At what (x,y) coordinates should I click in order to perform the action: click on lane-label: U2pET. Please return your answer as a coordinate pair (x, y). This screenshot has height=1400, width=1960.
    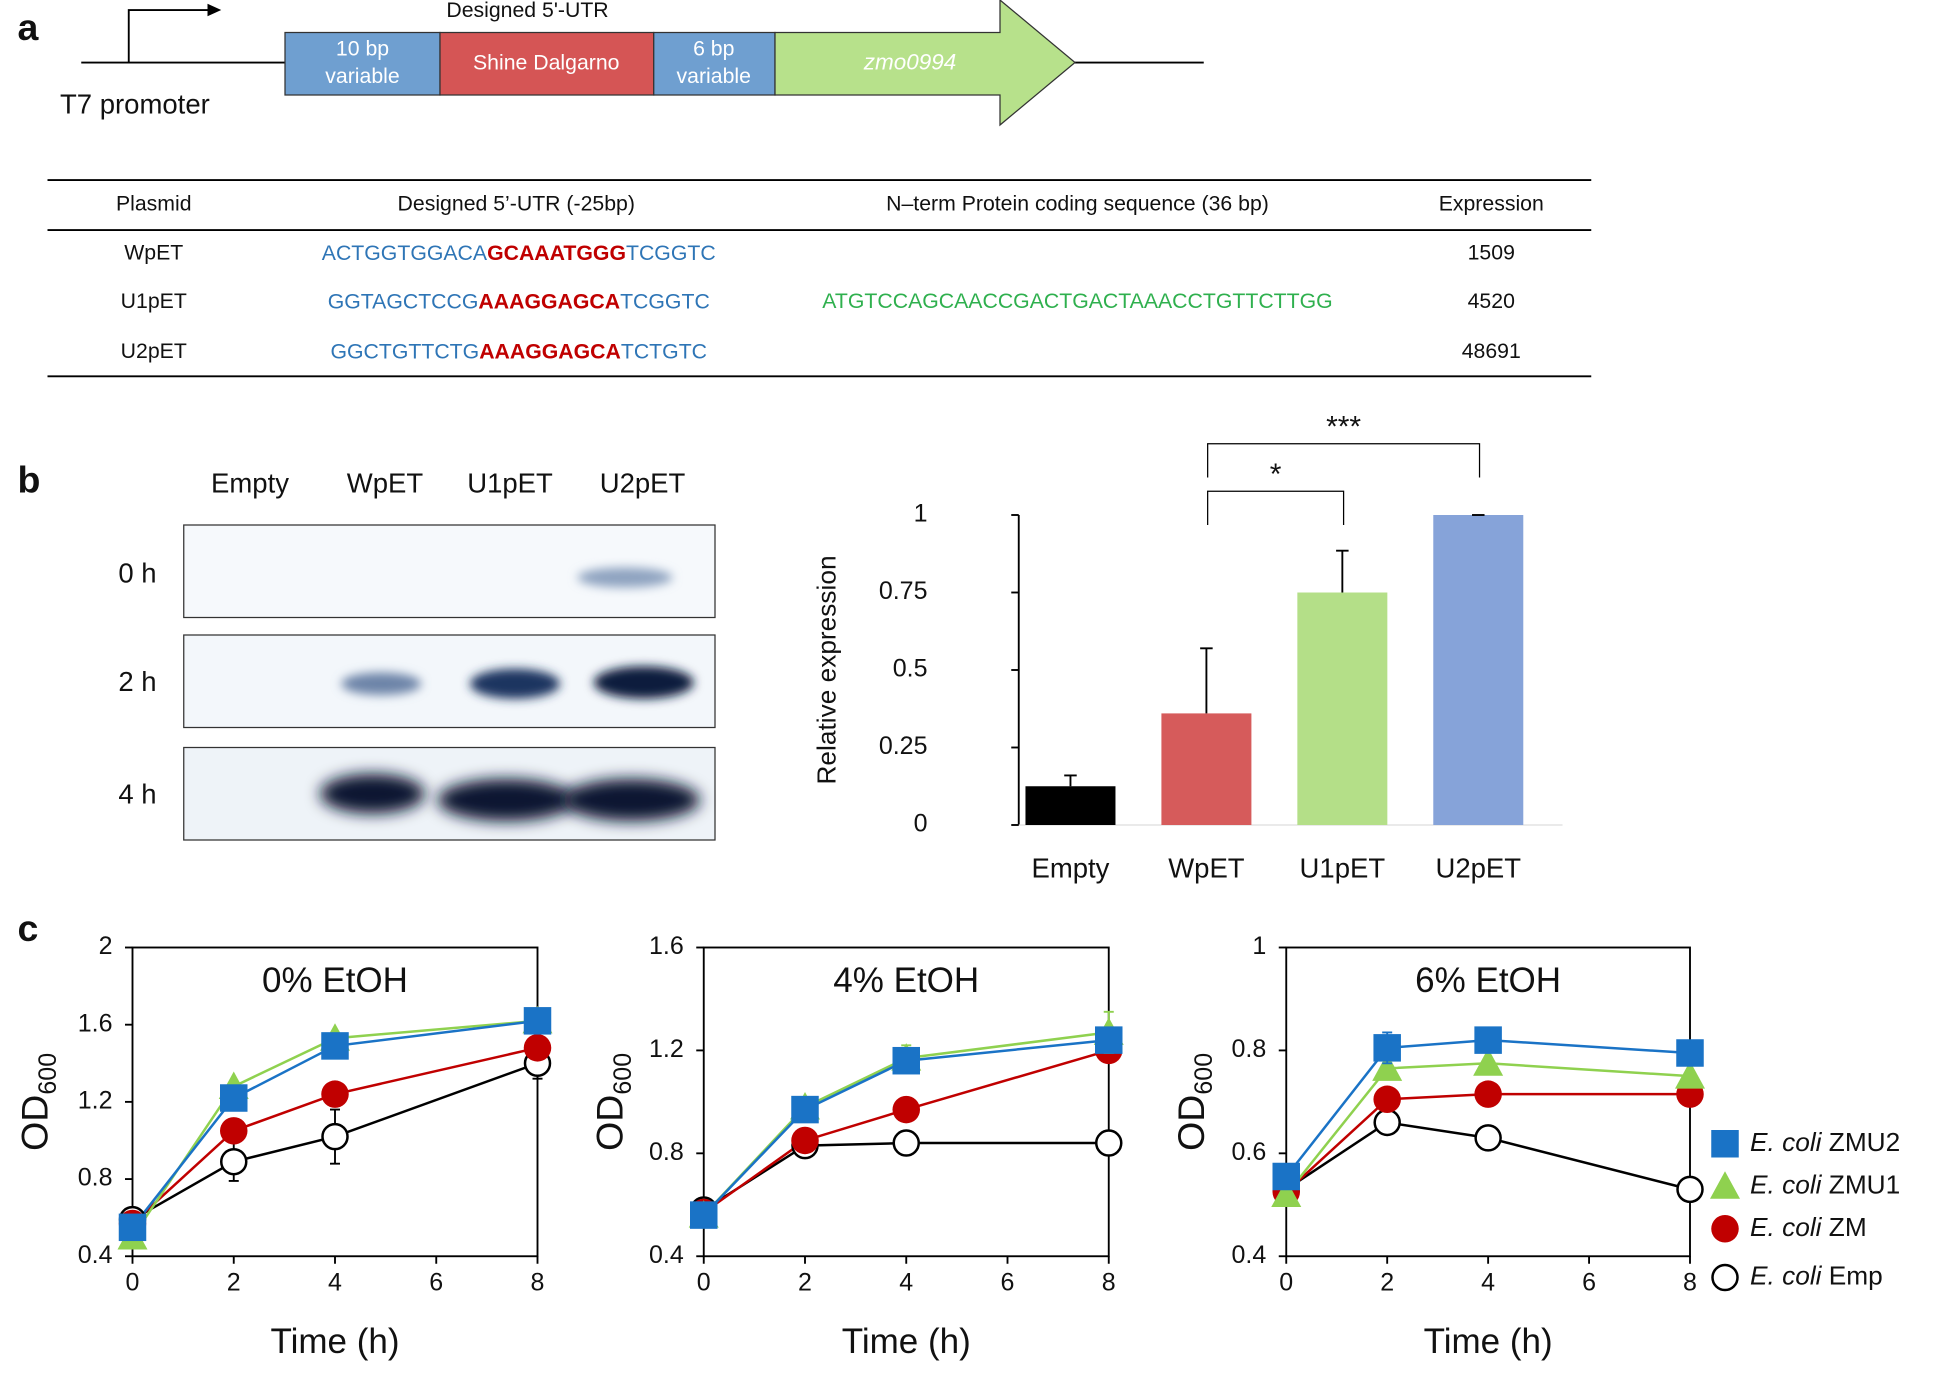
    Looking at the image, I should click on (643, 482).